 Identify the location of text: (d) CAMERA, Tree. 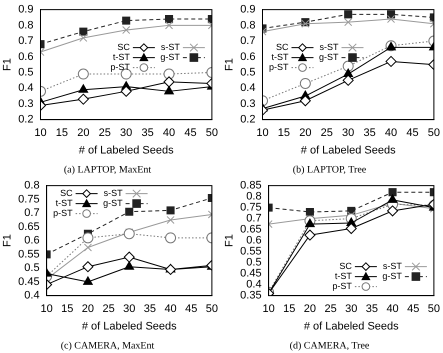
(330, 346).